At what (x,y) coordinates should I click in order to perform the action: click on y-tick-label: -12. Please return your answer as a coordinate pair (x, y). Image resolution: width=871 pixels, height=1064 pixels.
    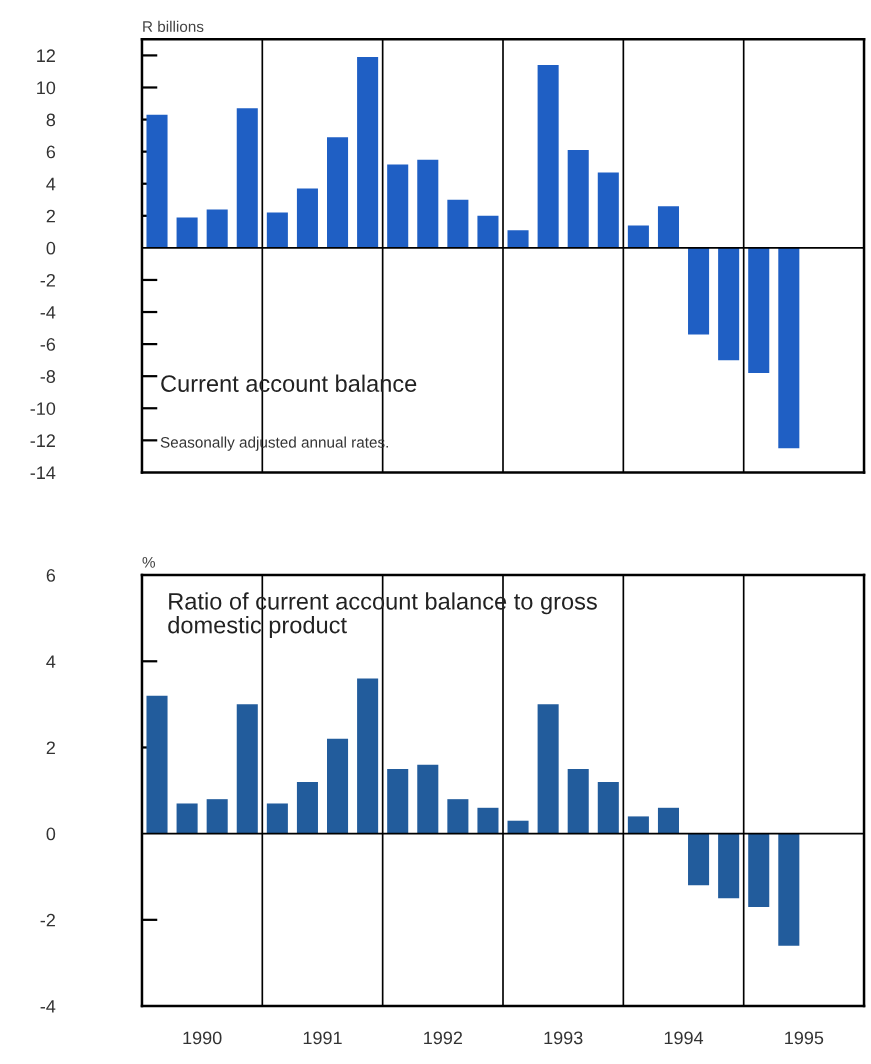
    Looking at the image, I should click on (42, 440).